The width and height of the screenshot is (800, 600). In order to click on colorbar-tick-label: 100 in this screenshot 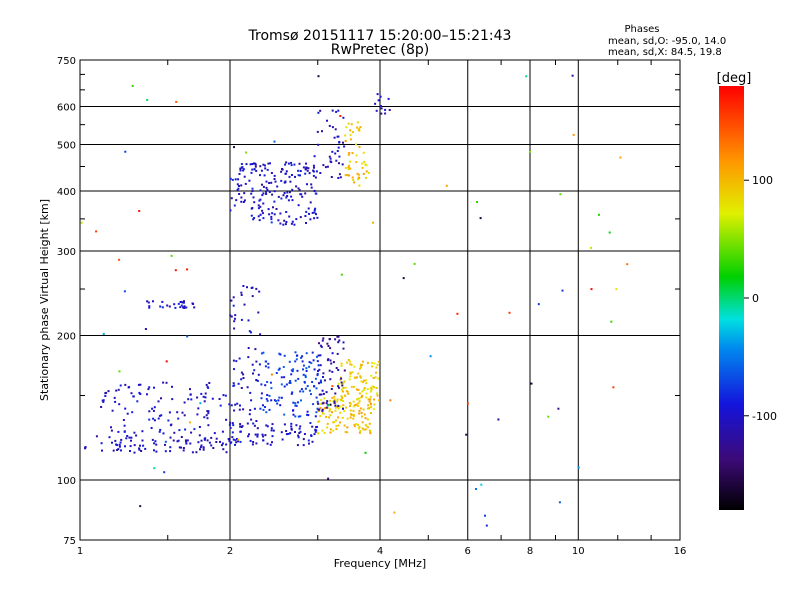, I will do `click(762, 180)`.